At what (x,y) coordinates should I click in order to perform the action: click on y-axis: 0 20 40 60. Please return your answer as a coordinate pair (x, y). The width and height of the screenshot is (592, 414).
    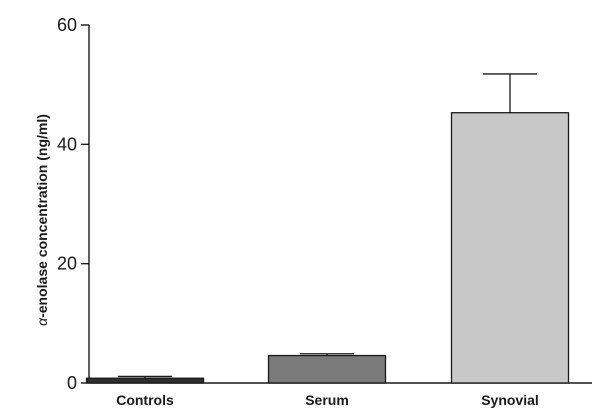
    Looking at the image, I should click on (73, 204).